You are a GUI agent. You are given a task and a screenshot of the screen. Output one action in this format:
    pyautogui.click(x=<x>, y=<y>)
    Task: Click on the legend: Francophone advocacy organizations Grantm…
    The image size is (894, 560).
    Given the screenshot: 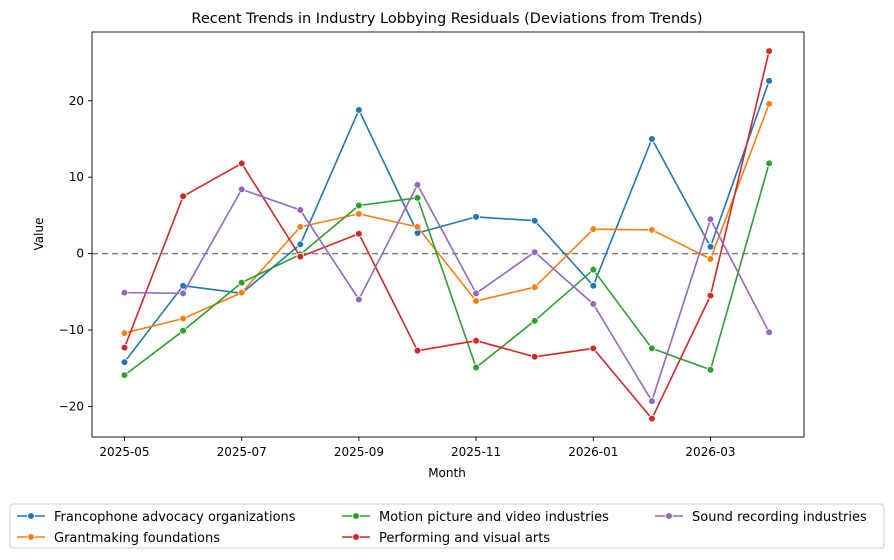 What is the action you would take?
    pyautogui.click(x=447, y=526)
    